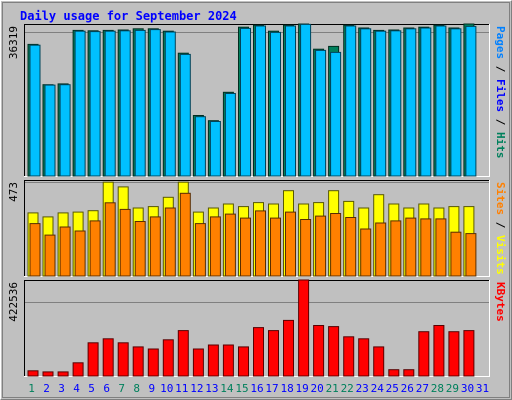 The width and height of the screenshot is (512, 400). I want to click on x-tick-label-day-24: 24, so click(378, 388).